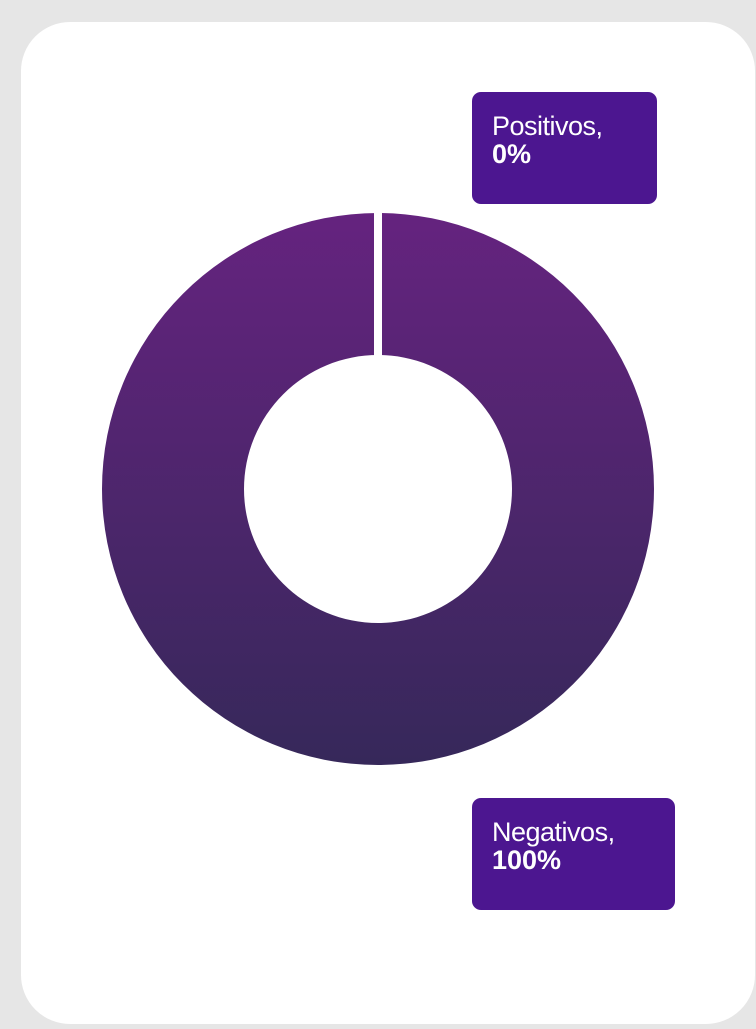  I want to click on label-positivos: Positivos, 0%, so click(564, 148).